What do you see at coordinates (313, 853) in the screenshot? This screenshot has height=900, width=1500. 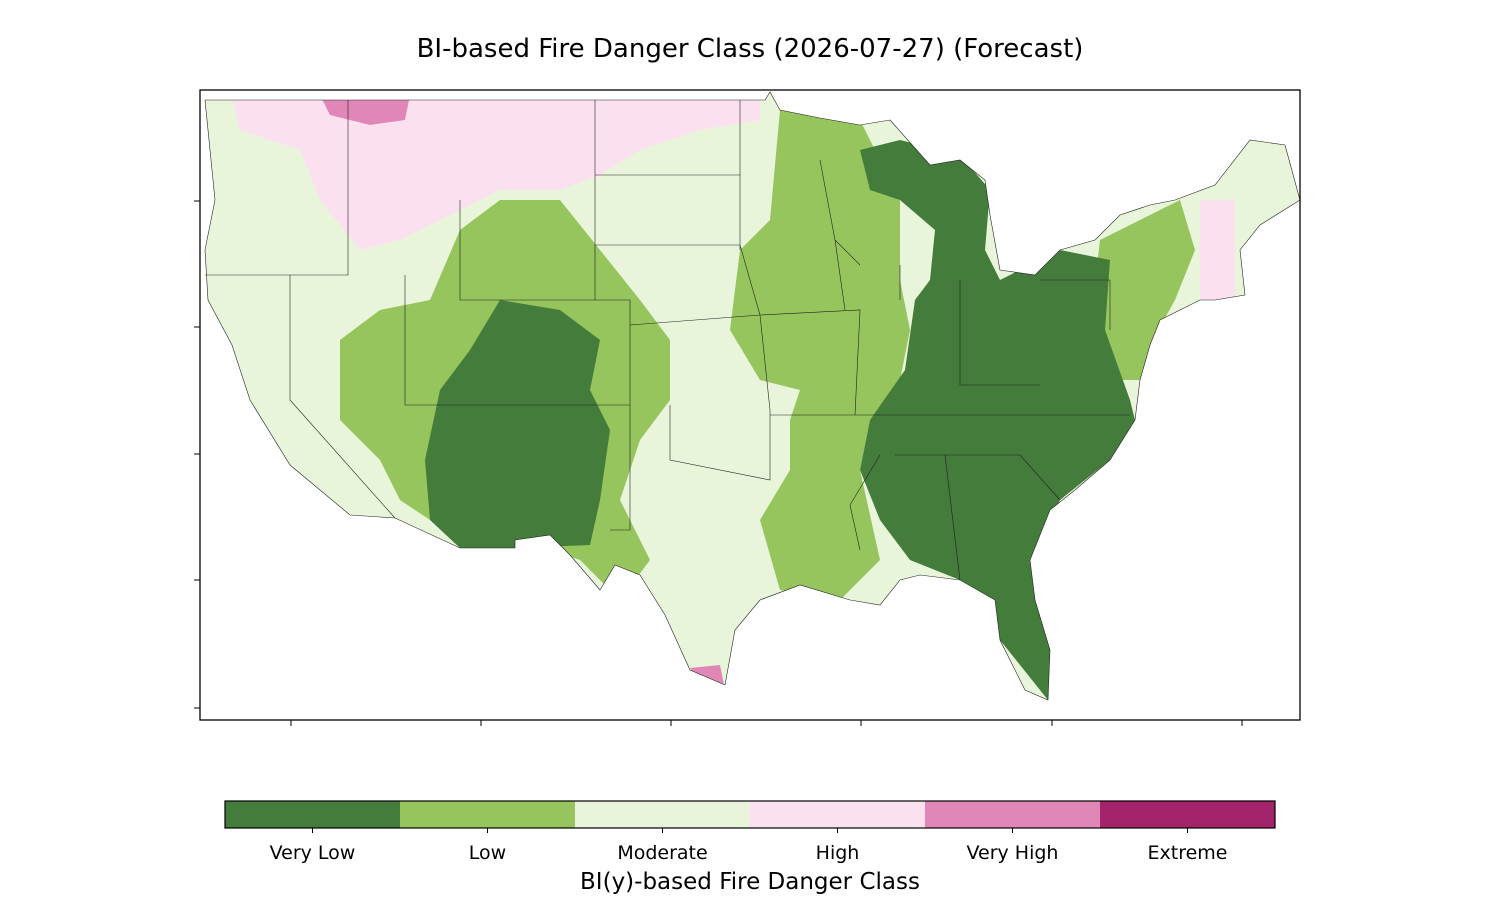 I see `colorbar-tick-label: Very Low` at bounding box center [313, 853].